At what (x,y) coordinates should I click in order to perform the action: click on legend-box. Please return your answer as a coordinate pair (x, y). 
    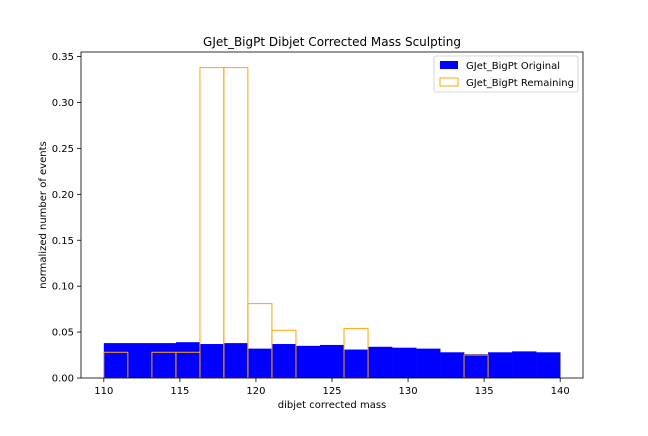
    Looking at the image, I should click on (506, 74).